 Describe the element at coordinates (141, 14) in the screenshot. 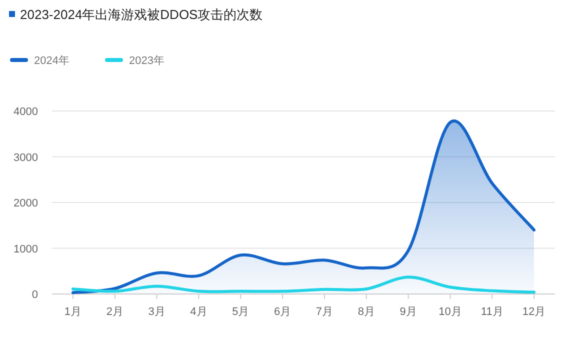

I see `title: 2023-2024年出海游戏被DDOS攻击的次数` at that location.